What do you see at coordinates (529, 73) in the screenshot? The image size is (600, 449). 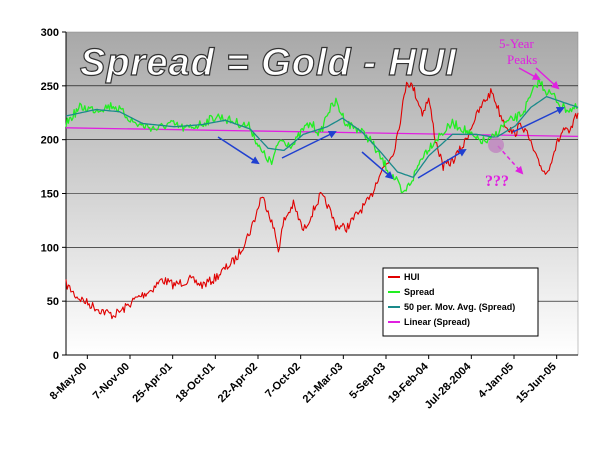 I see `peaks-arrow-left` at bounding box center [529, 73].